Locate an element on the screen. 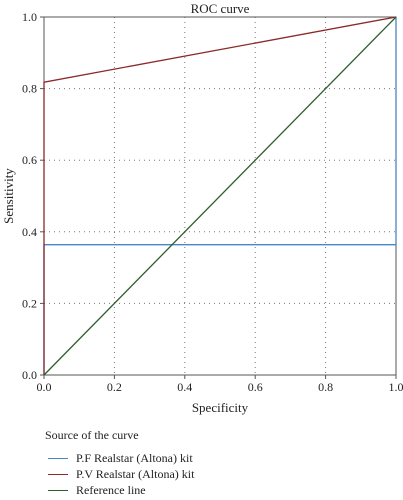 This screenshot has width=403, height=500. y-tick-label: 1.0 is located at coordinates (29, 17).